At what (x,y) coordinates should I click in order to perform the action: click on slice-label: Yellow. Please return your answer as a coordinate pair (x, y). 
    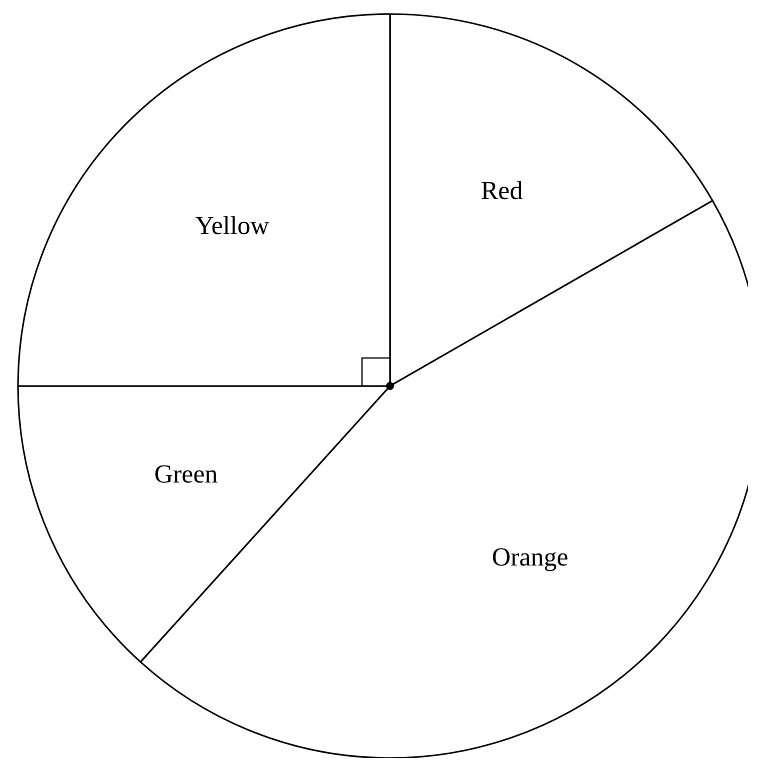
    Looking at the image, I should click on (232, 225).